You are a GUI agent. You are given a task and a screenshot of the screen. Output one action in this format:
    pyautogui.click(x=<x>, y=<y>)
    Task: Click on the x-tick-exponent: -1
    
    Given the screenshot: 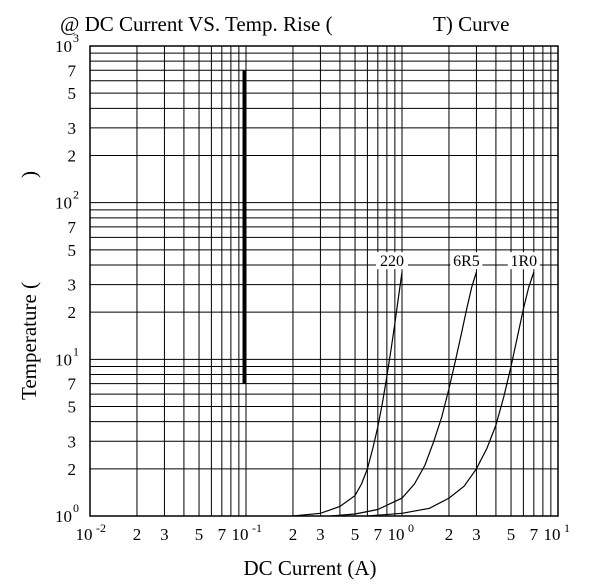 What is the action you would take?
    pyautogui.click(x=257, y=528)
    